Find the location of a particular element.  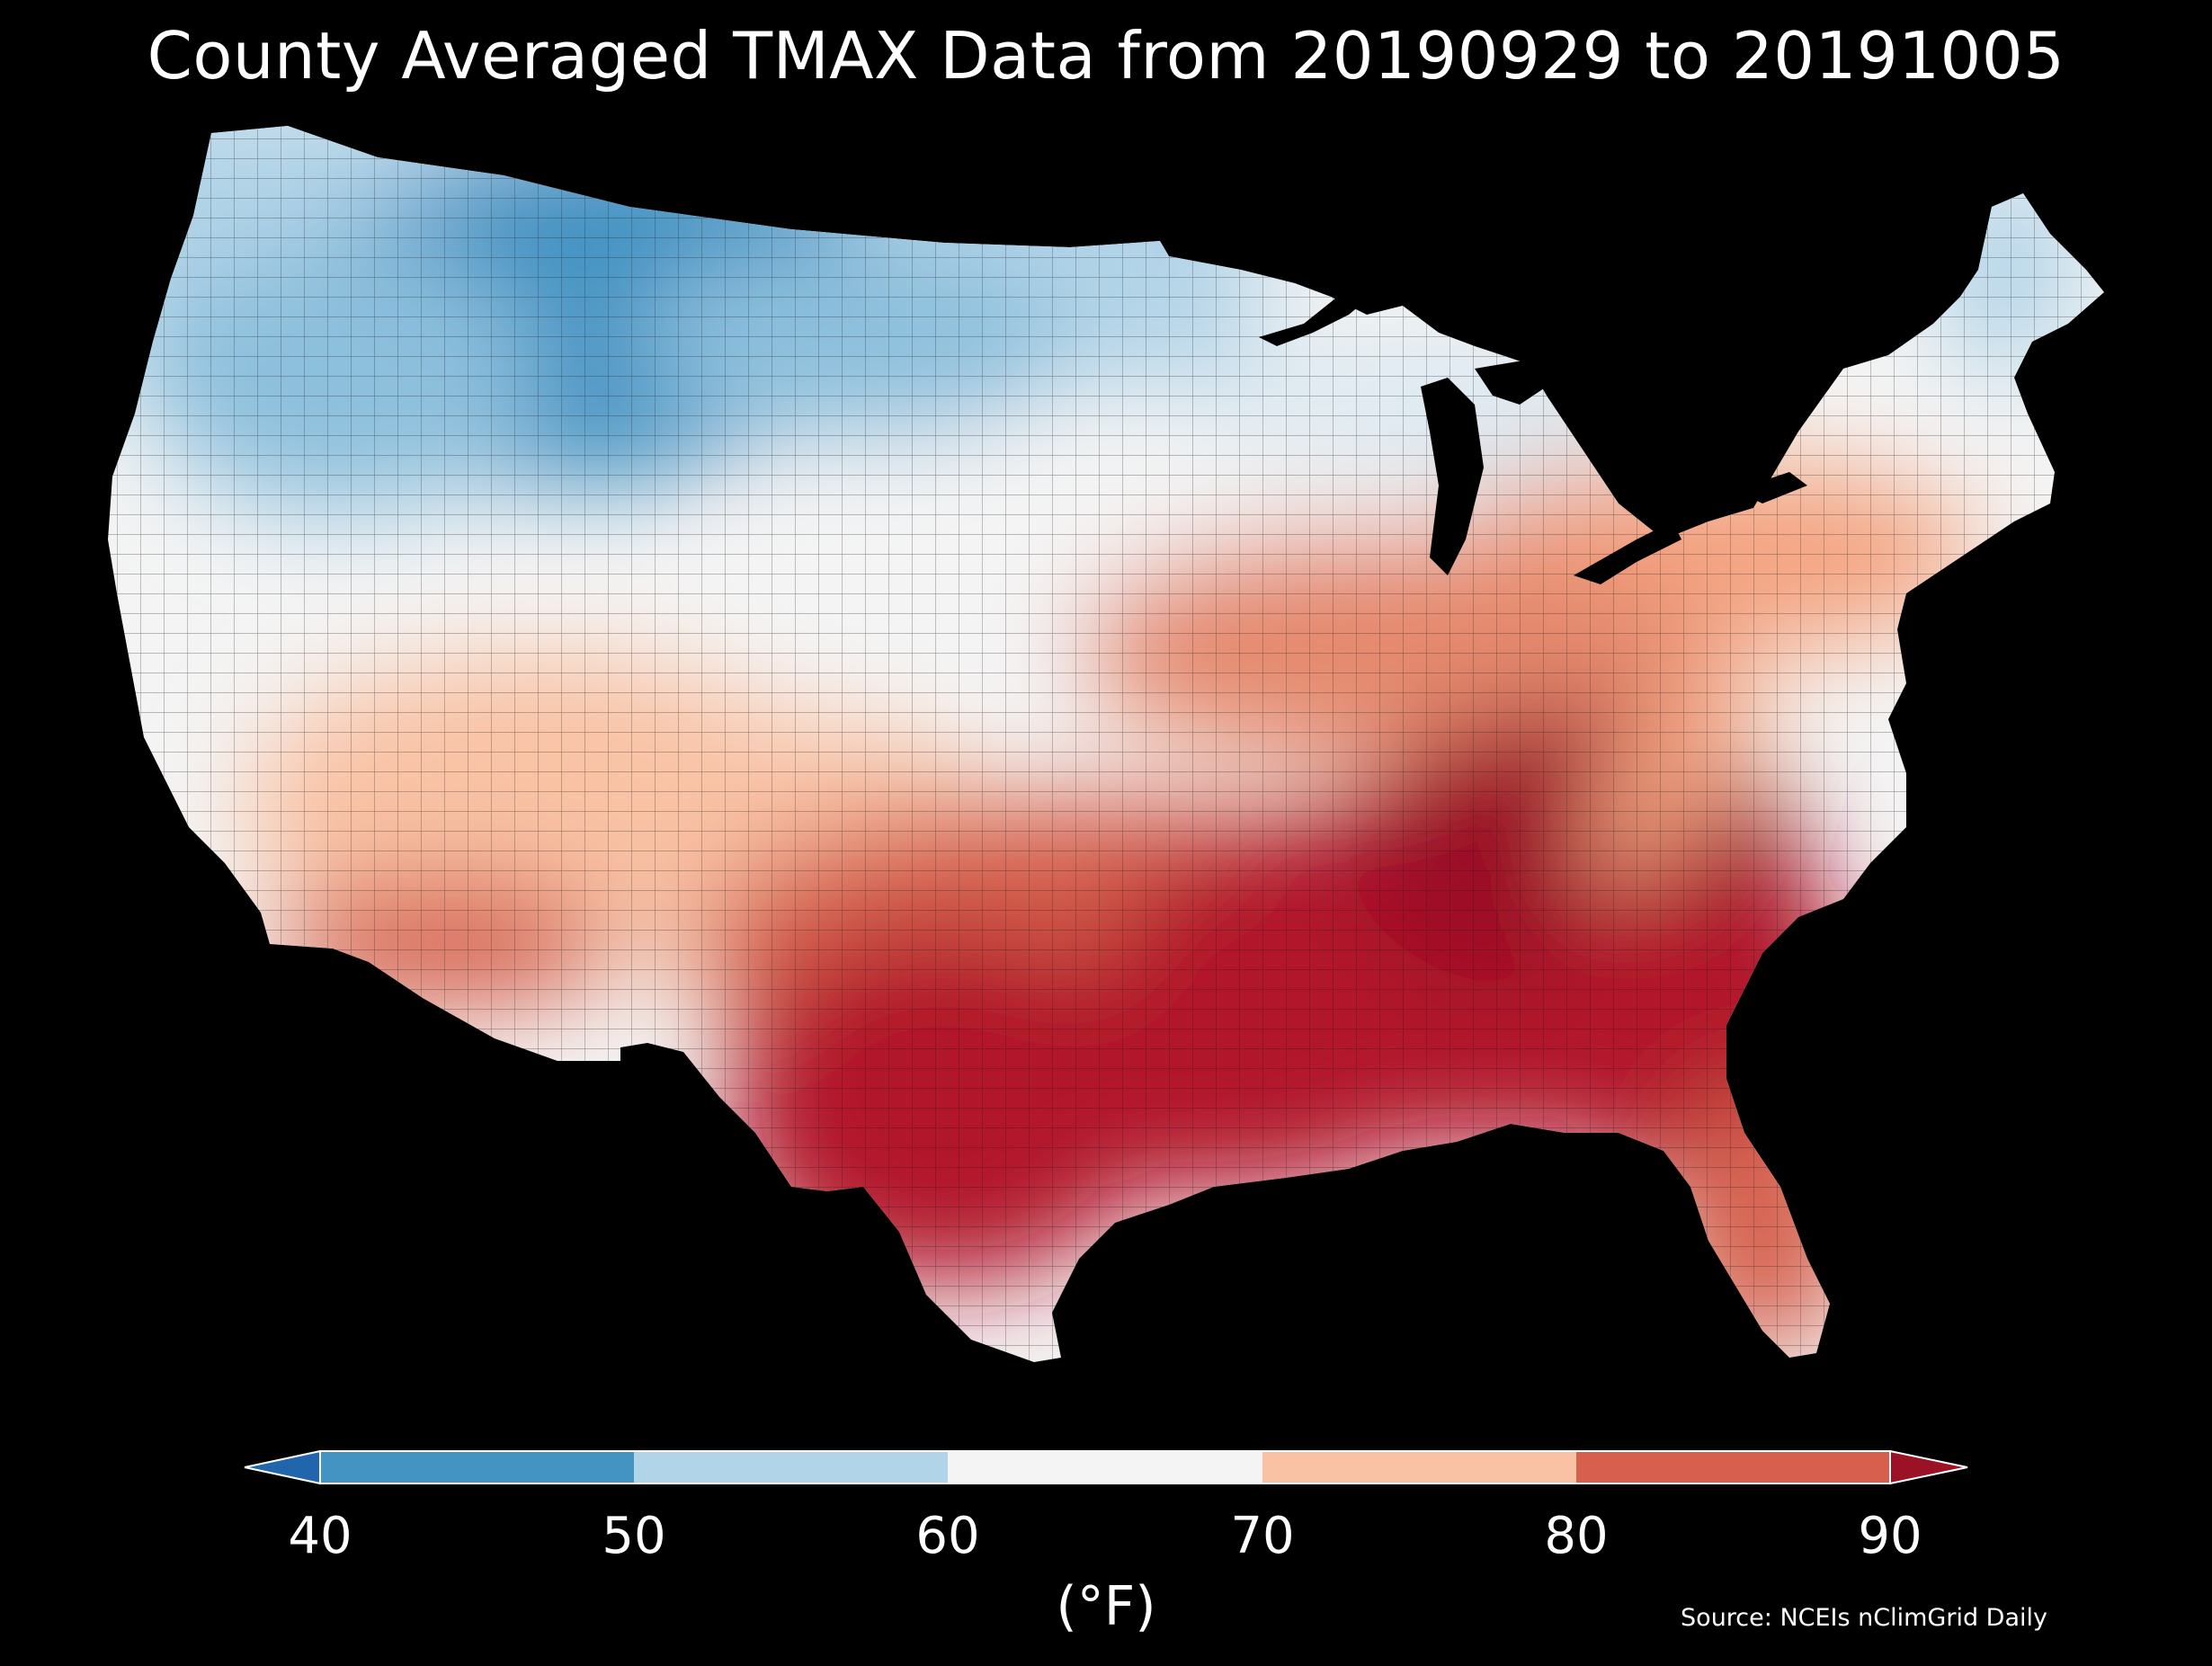

colorbar-extend-low is located at coordinates (282, 1467).